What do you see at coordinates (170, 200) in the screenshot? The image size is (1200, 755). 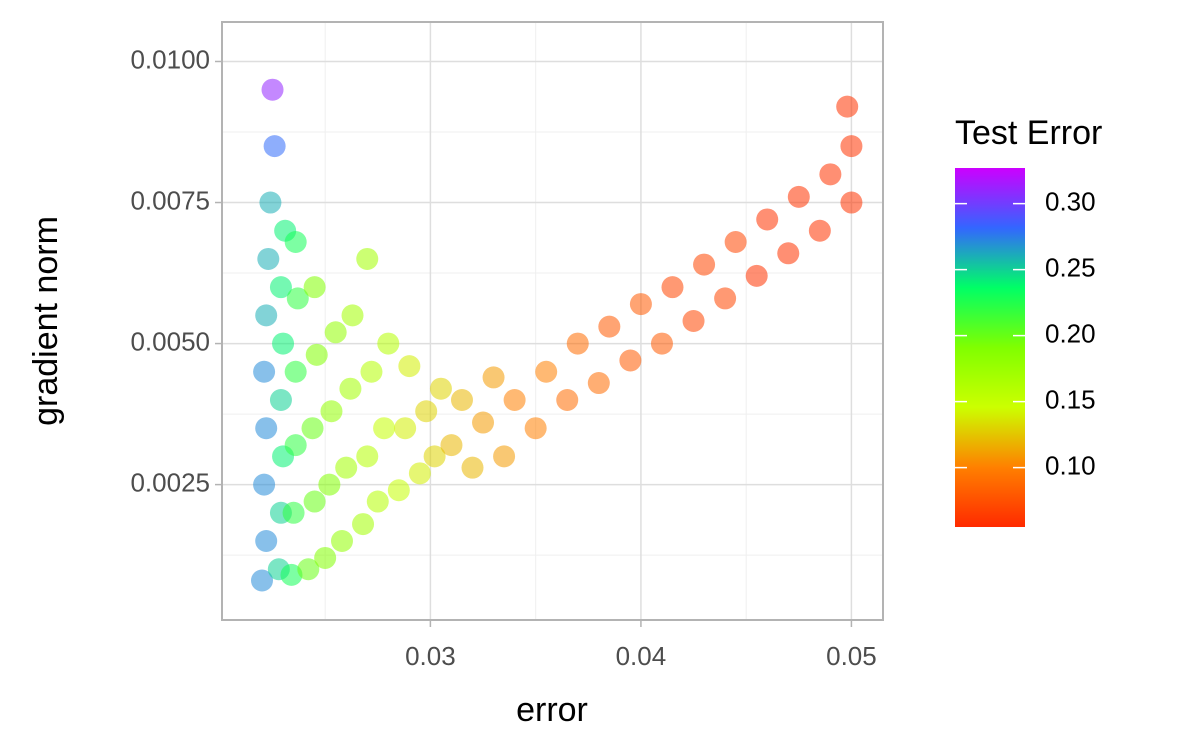 I see `y-tick-label: 0.0075` at bounding box center [170, 200].